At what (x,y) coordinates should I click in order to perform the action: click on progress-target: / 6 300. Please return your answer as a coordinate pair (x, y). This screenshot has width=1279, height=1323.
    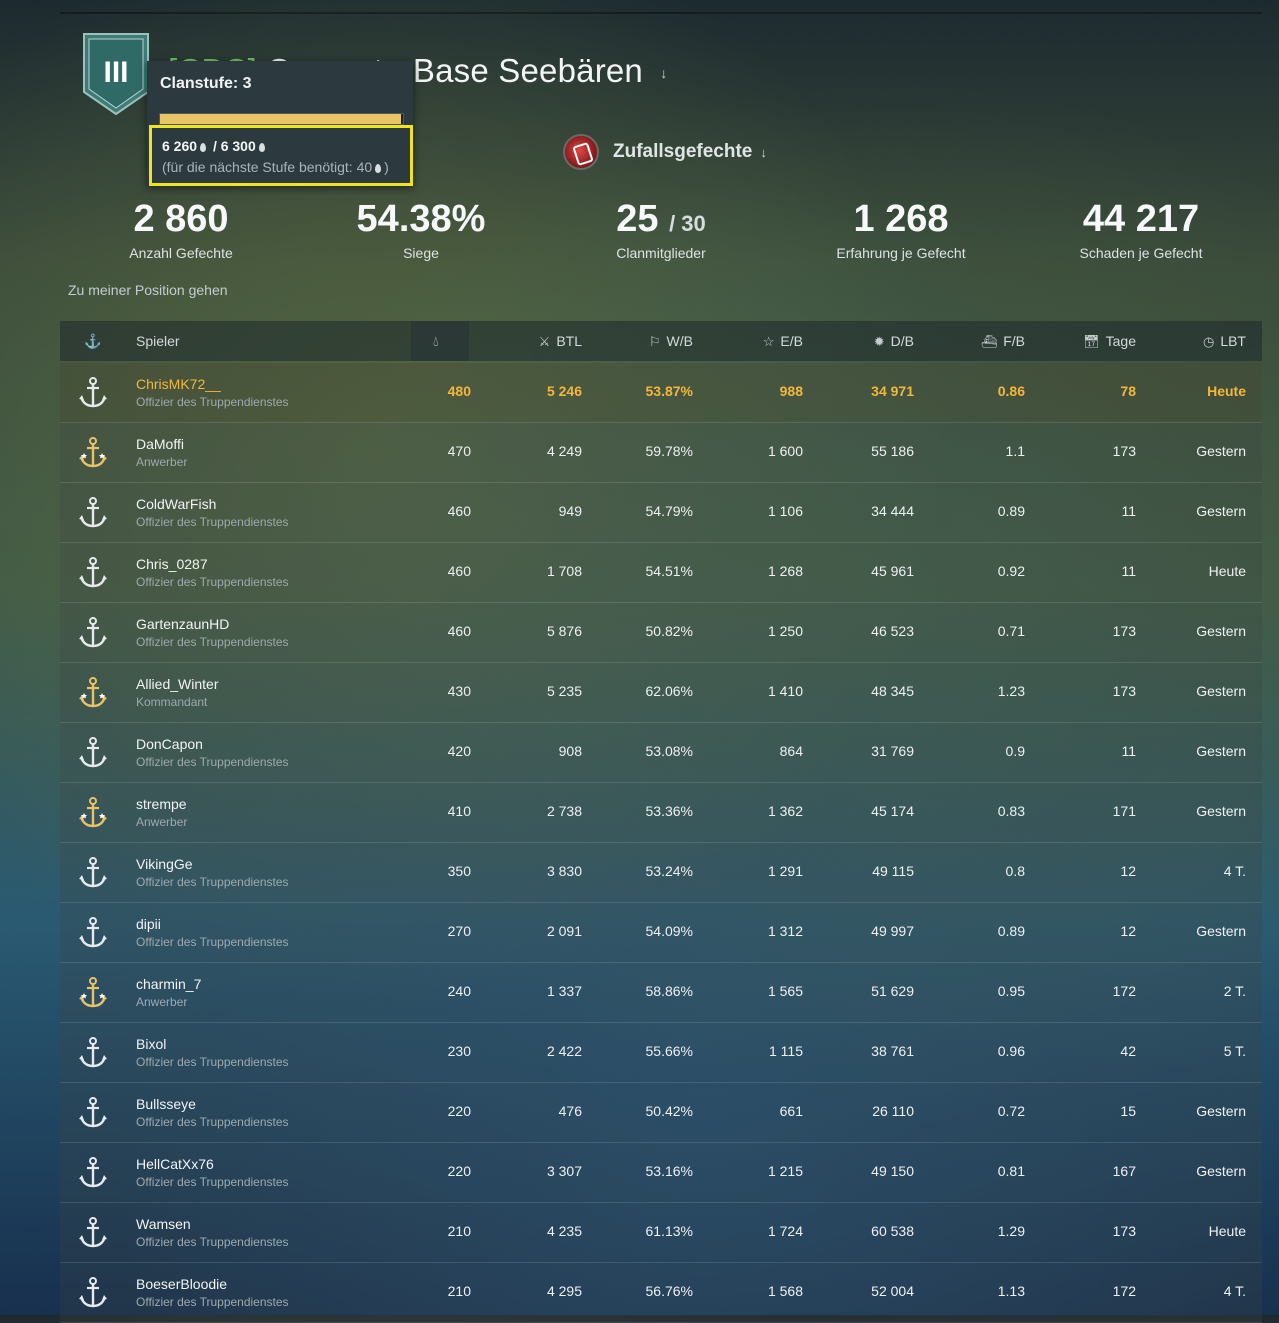
    Looking at the image, I should click on (234, 146).